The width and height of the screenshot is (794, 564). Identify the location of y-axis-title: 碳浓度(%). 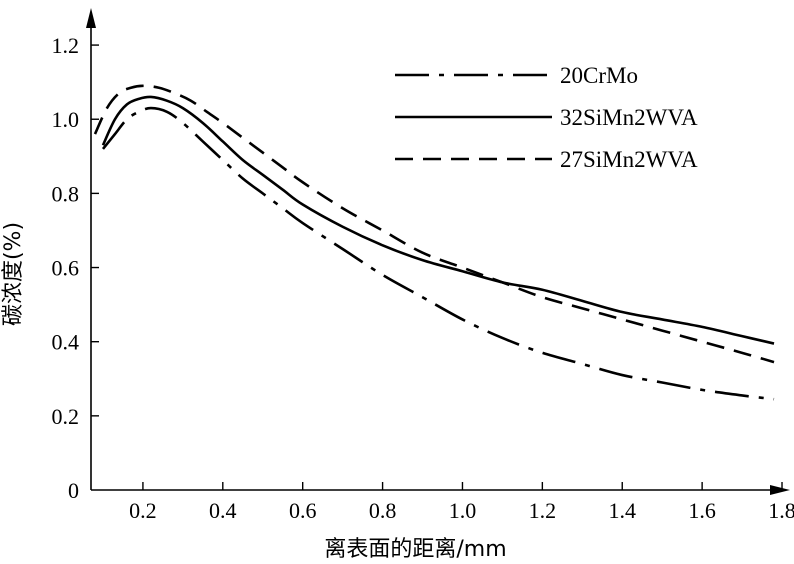
(13, 274).